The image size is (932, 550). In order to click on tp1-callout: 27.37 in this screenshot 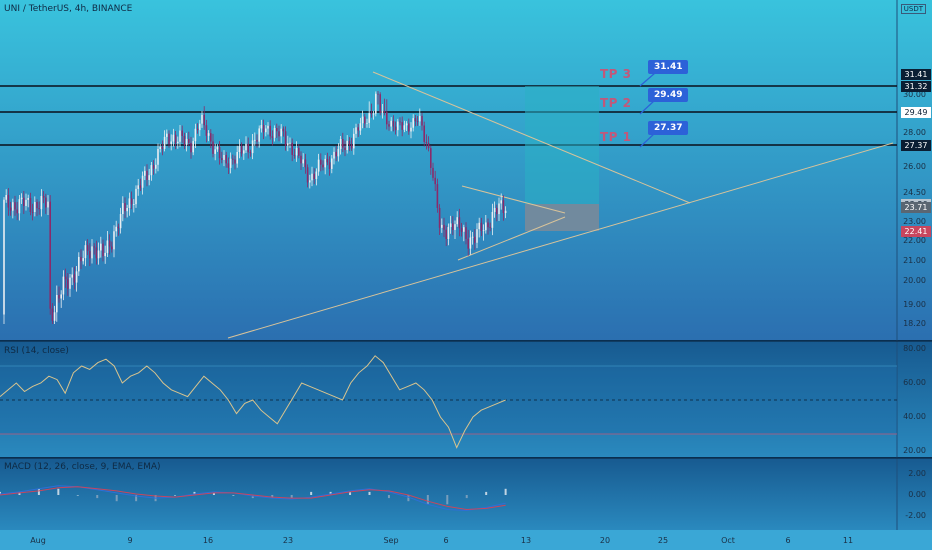, I will do `click(668, 128)`.